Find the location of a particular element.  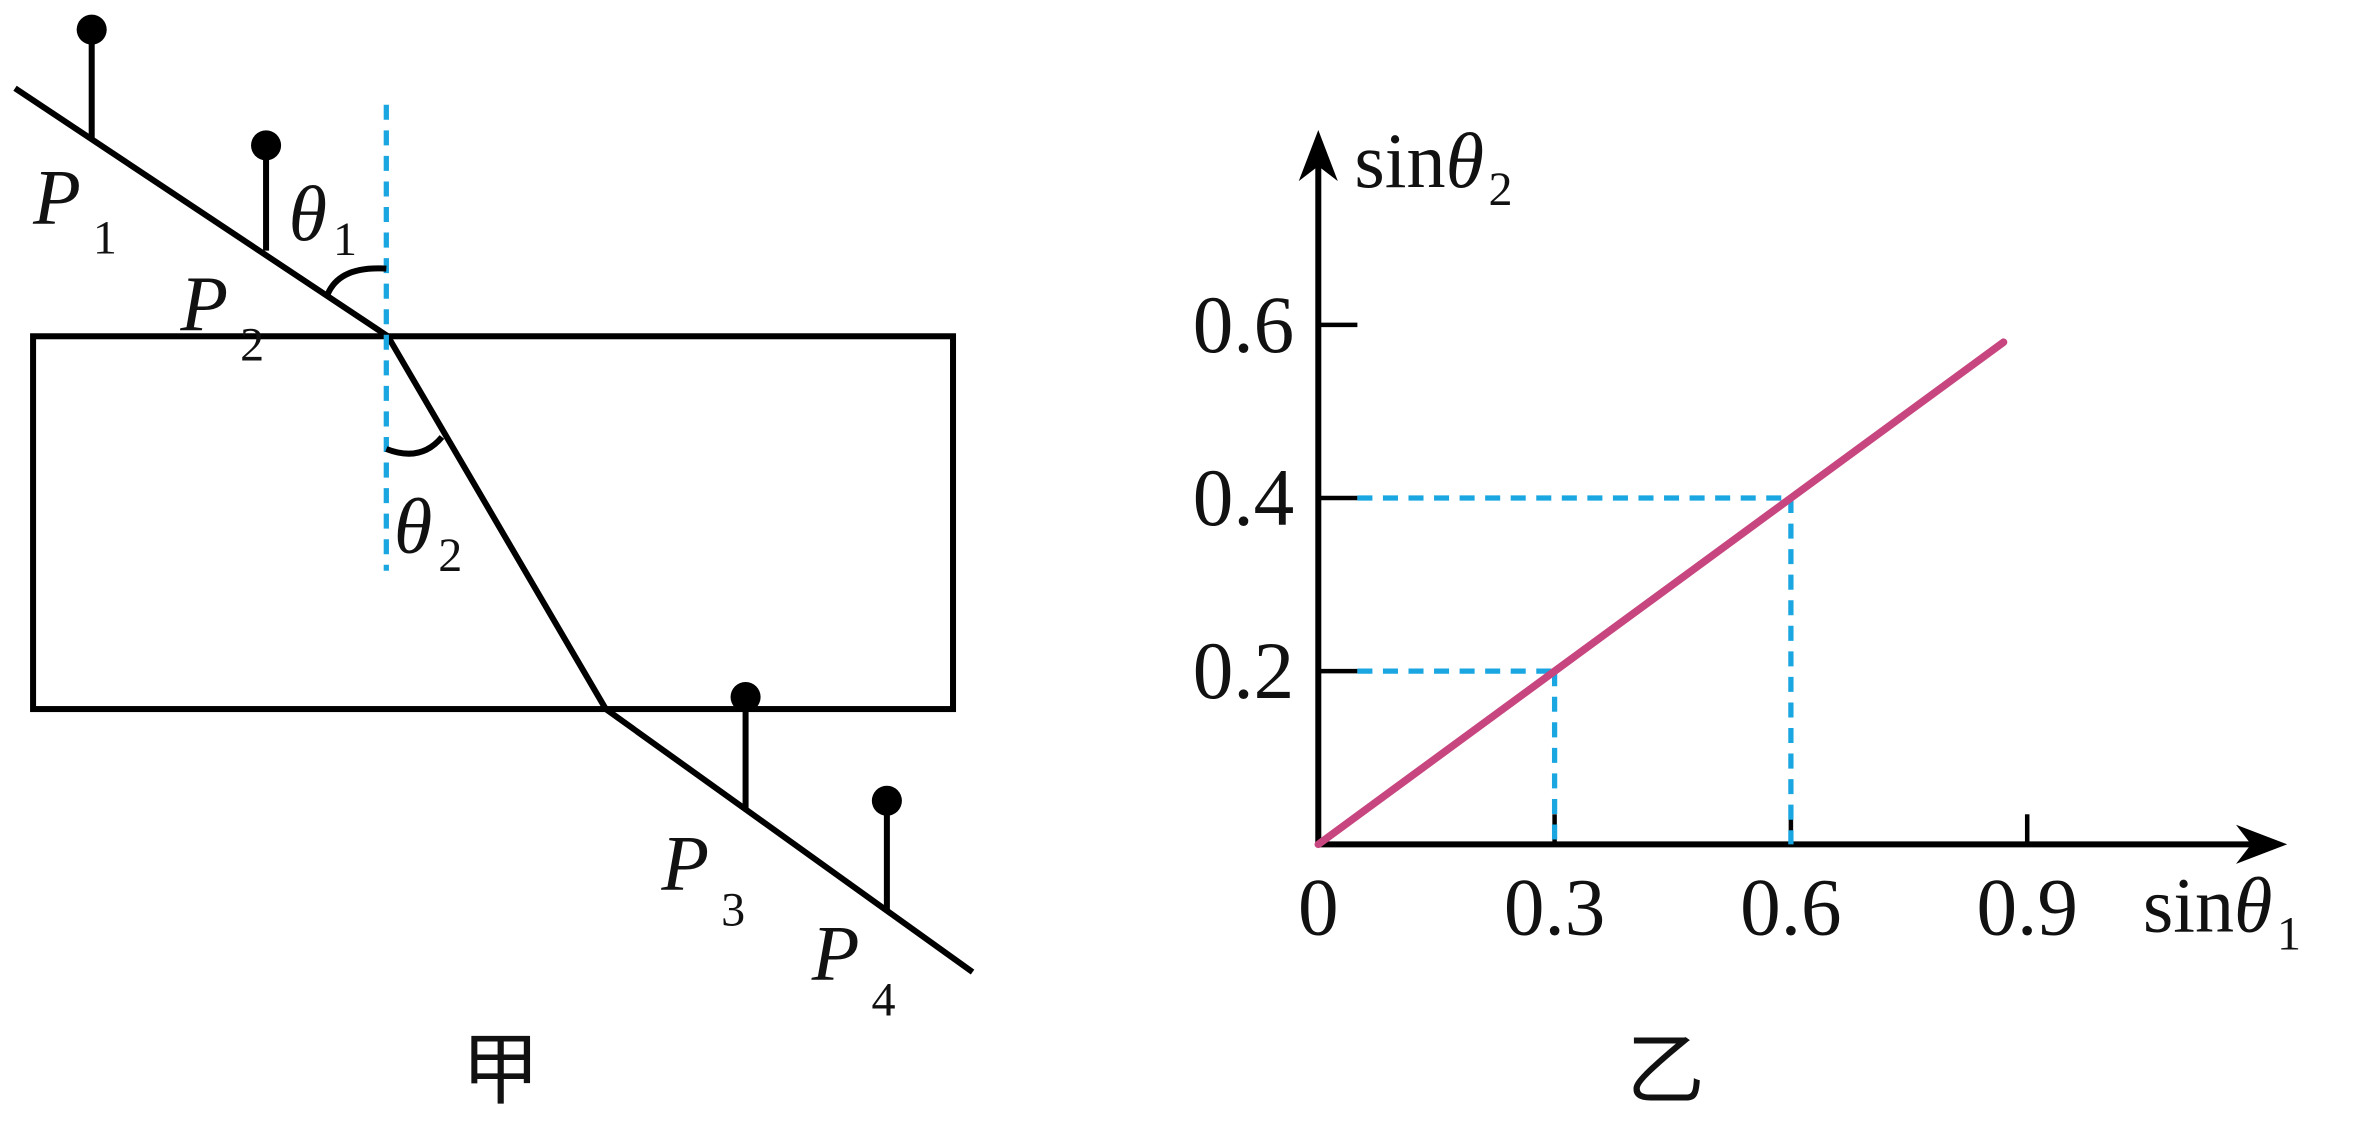

caption: 乙 is located at coordinates (1665, 1070).